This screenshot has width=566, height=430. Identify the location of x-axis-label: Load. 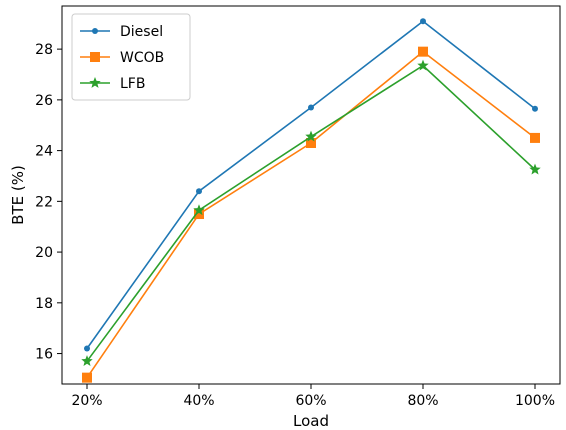
(311, 421).